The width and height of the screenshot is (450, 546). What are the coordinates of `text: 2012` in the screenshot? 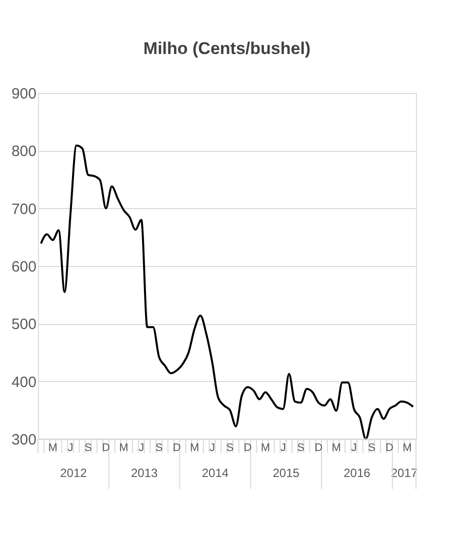 It's located at (74, 473).